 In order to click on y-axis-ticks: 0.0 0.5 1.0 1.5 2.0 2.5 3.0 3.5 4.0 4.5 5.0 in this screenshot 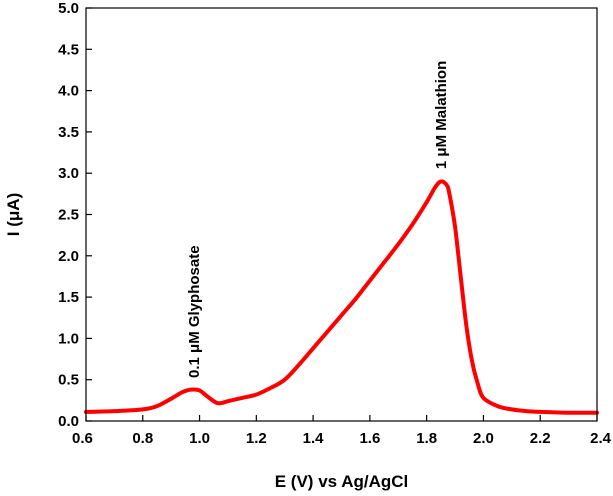, I will do `click(75, 215)`.